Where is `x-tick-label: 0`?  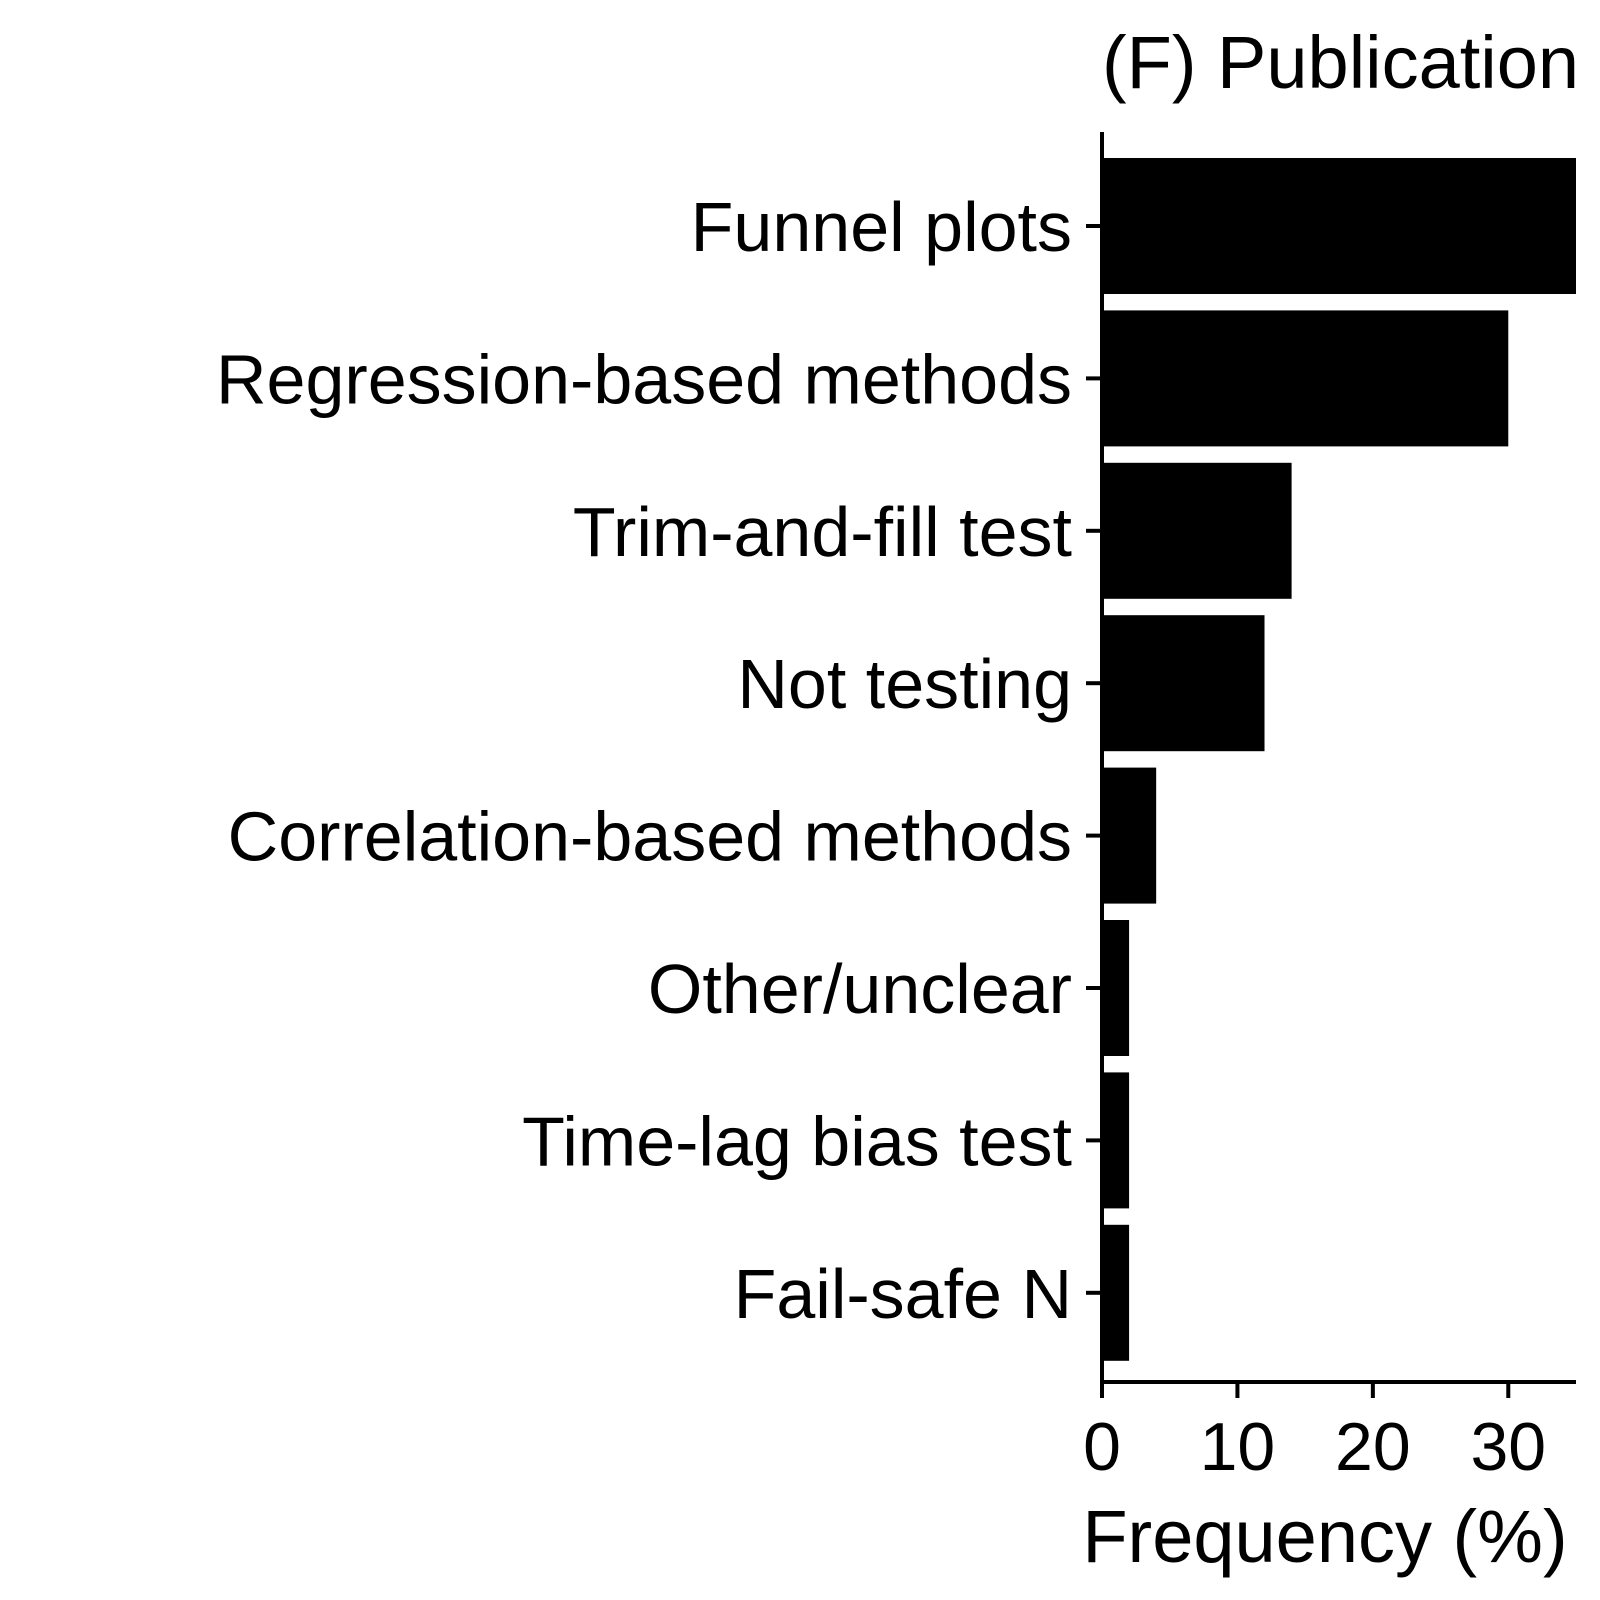 x-tick-label: 0 is located at coordinates (1102, 1447).